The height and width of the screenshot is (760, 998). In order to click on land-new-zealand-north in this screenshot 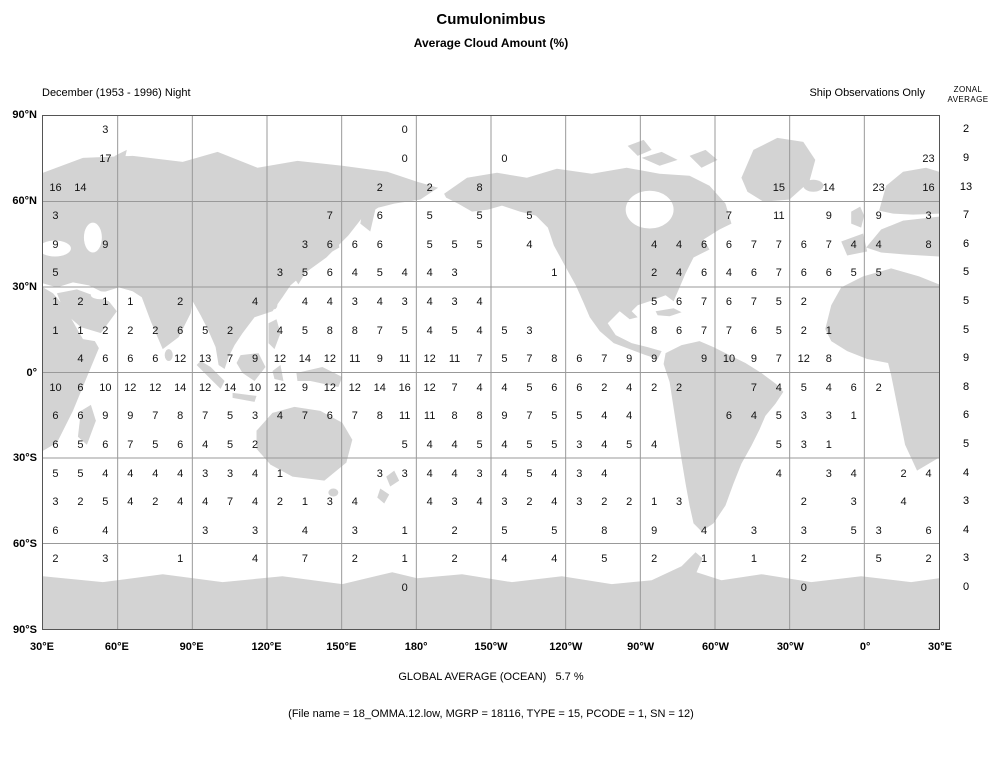, I will do `click(393, 478)`.